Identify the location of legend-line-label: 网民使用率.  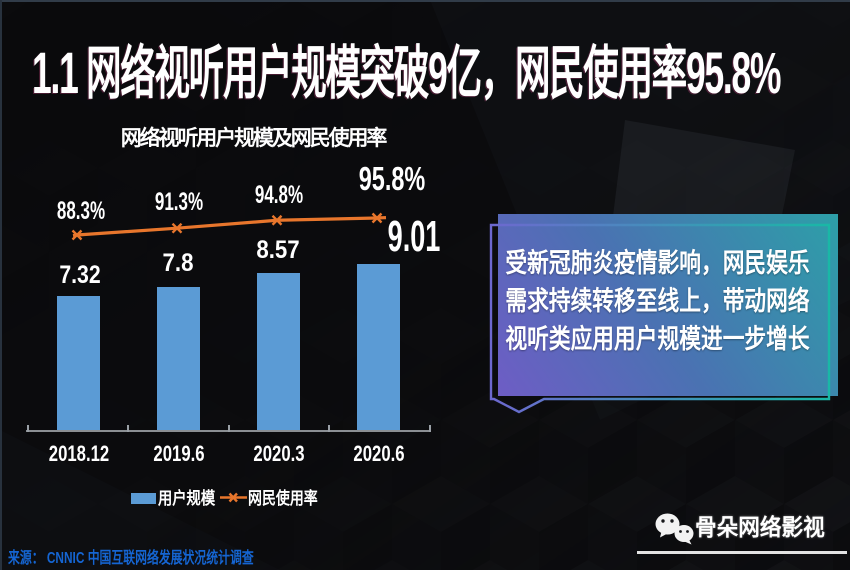
(283, 498).